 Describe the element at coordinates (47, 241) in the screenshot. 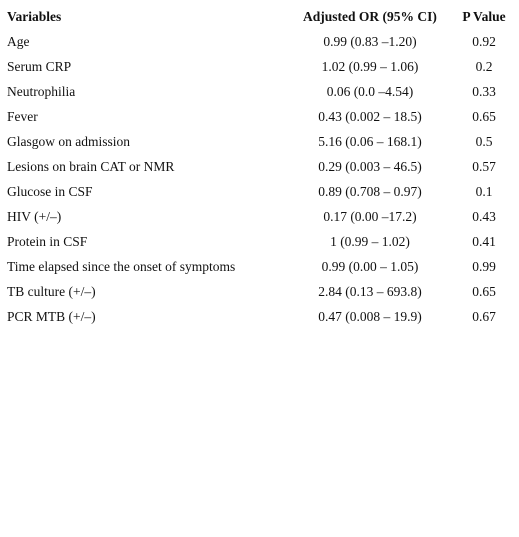

I see `variable: Protein in CSF` at that location.